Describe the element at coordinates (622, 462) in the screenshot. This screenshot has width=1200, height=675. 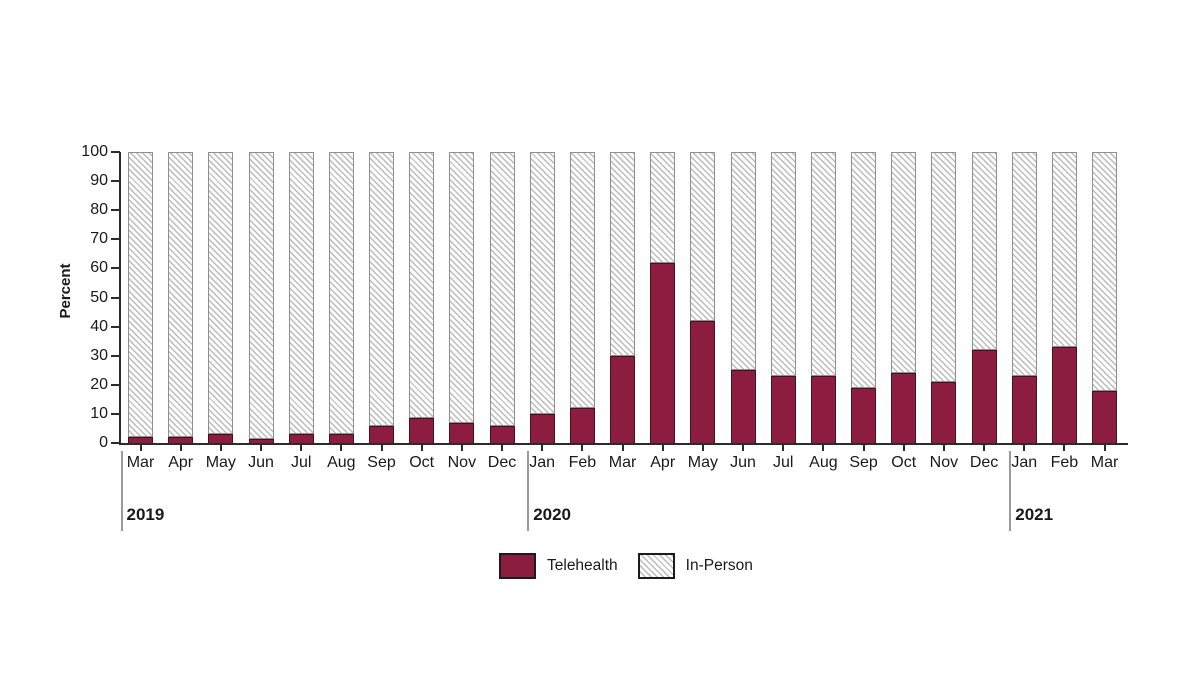
I see `month-label: Mar` at that location.